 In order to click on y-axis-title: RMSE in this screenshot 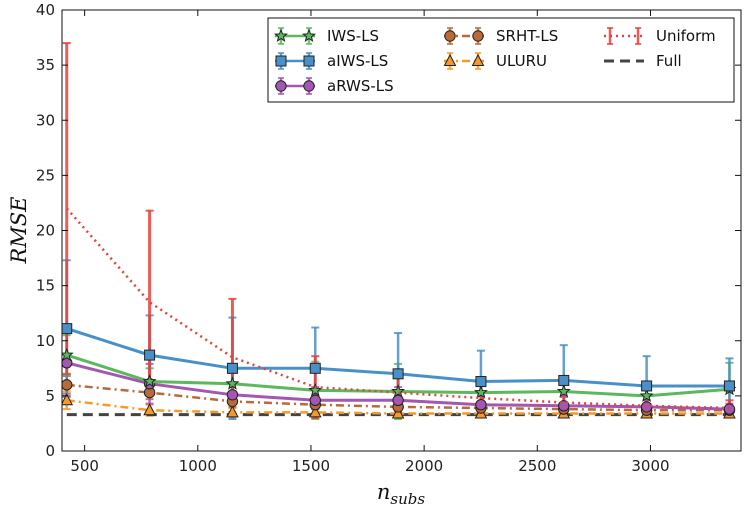, I will do `click(19, 230)`.